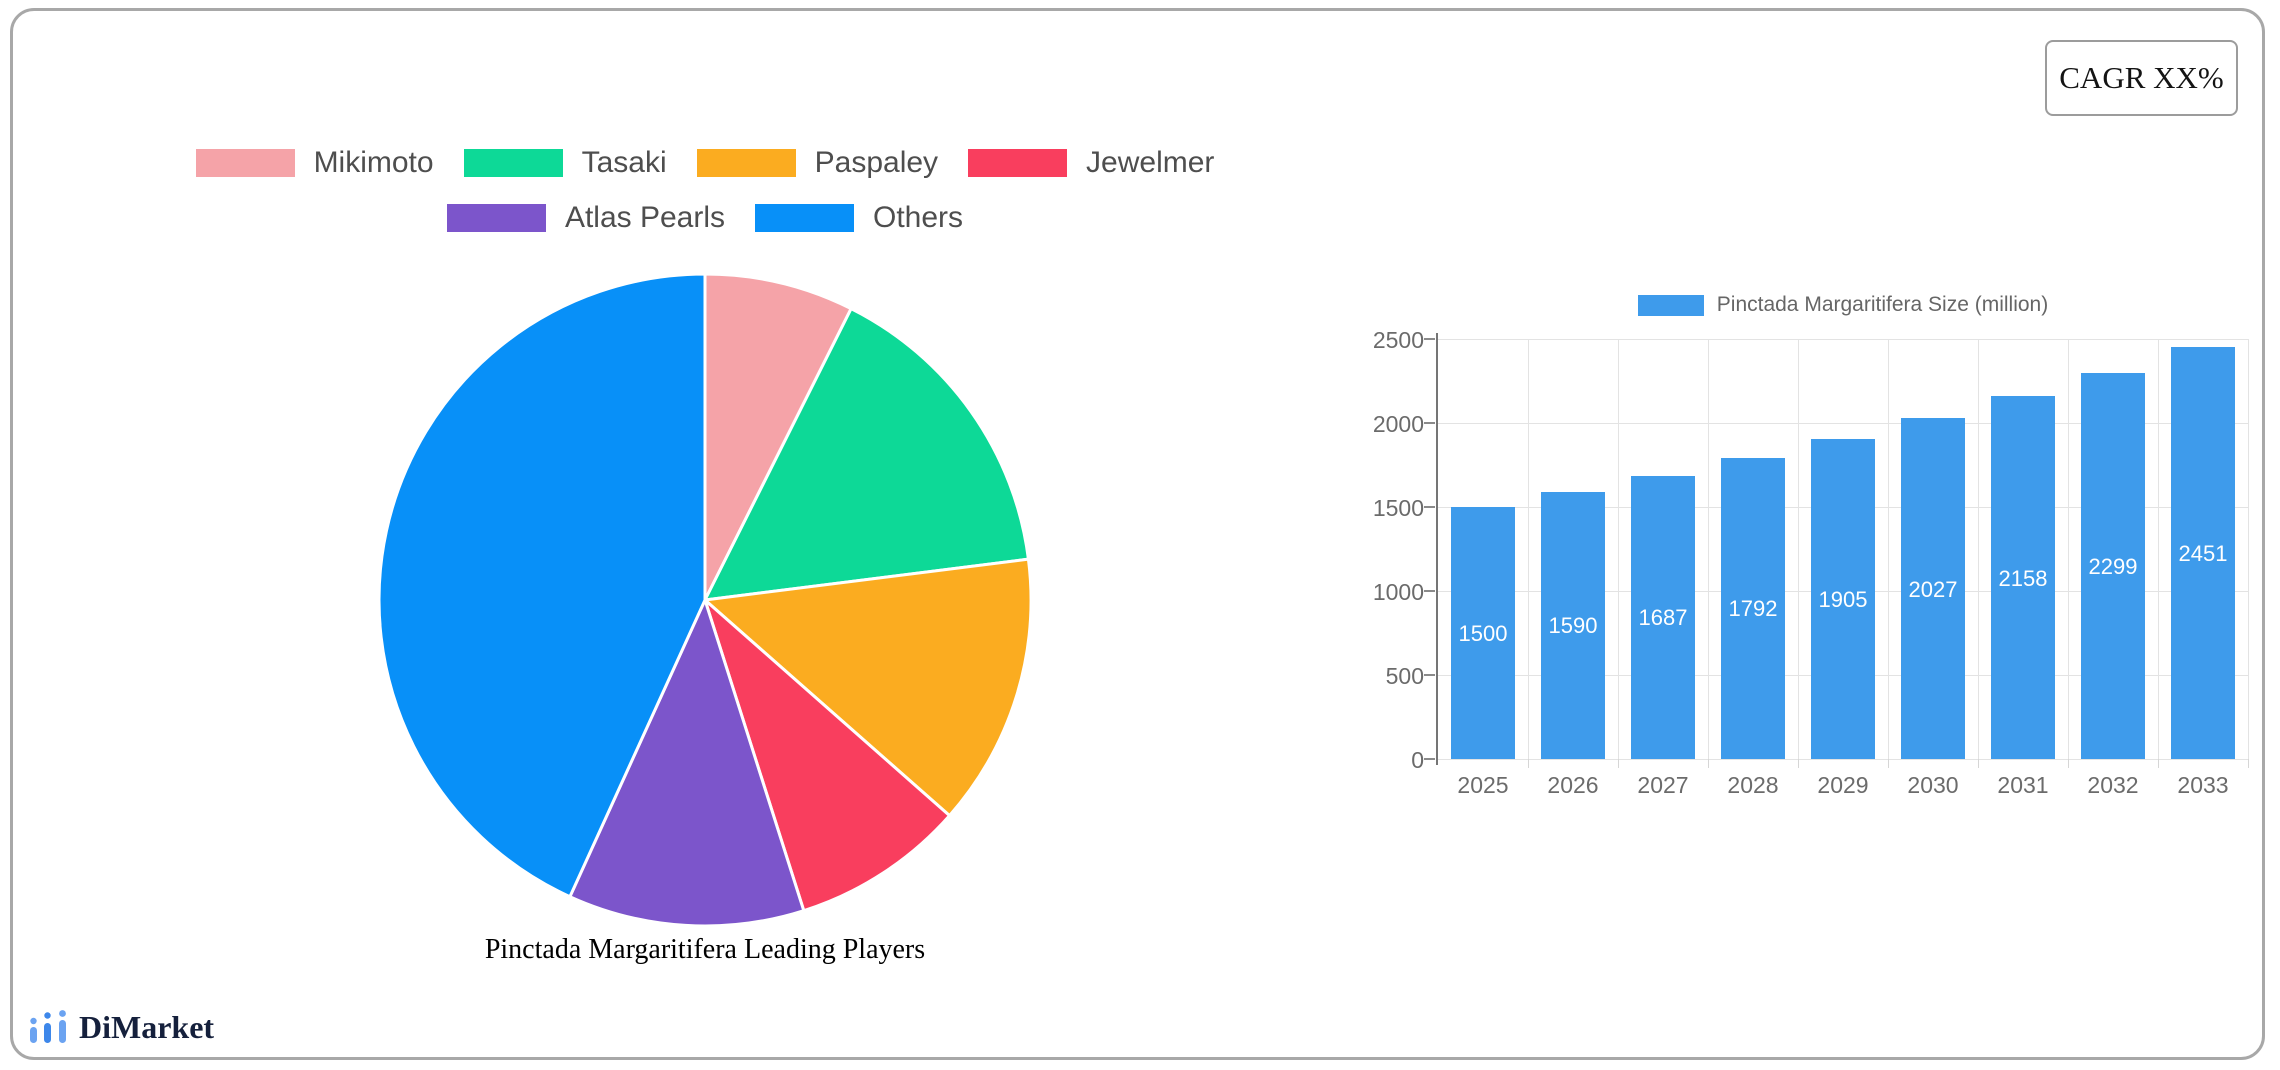 This screenshot has width=2280, height=1070. I want to click on y-tick-label: 0, so click(1417, 760).